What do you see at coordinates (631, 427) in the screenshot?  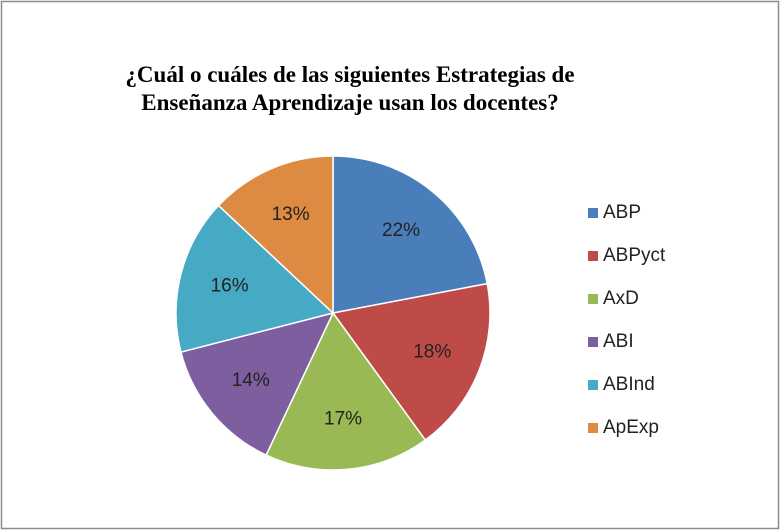 I see `legend-label: ApExp` at bounding box center [631, 427].